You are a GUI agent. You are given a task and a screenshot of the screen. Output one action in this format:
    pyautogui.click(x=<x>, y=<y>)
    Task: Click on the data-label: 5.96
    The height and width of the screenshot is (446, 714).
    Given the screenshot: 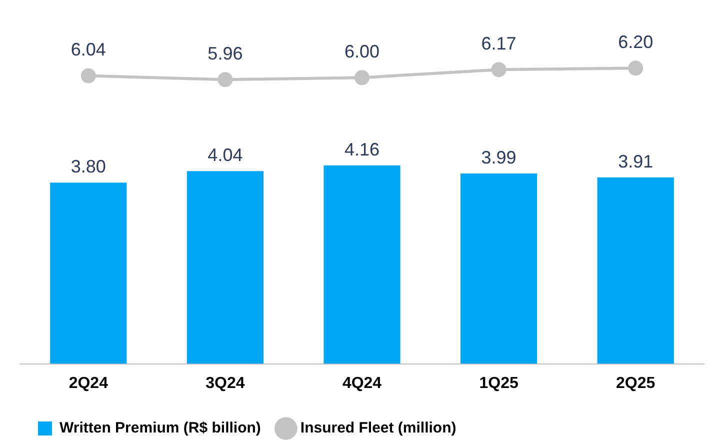 What is the action you would take?
    pyautogui.click(x=225, y=54)
    